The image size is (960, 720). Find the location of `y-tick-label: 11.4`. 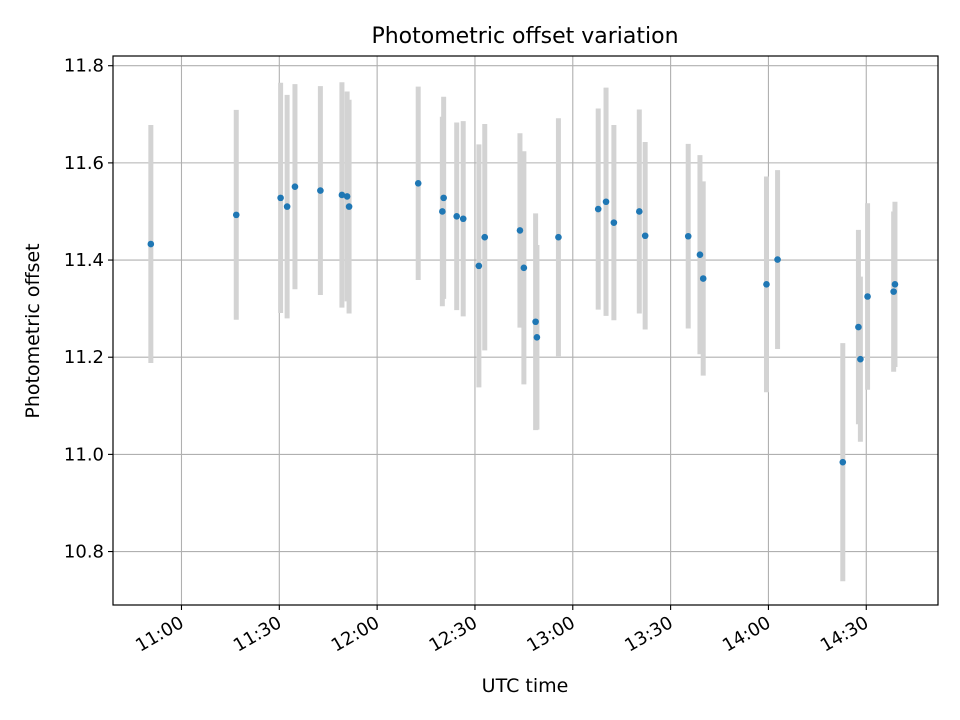

y-tick-label: 11.4 is located at coordinates (84, 260).